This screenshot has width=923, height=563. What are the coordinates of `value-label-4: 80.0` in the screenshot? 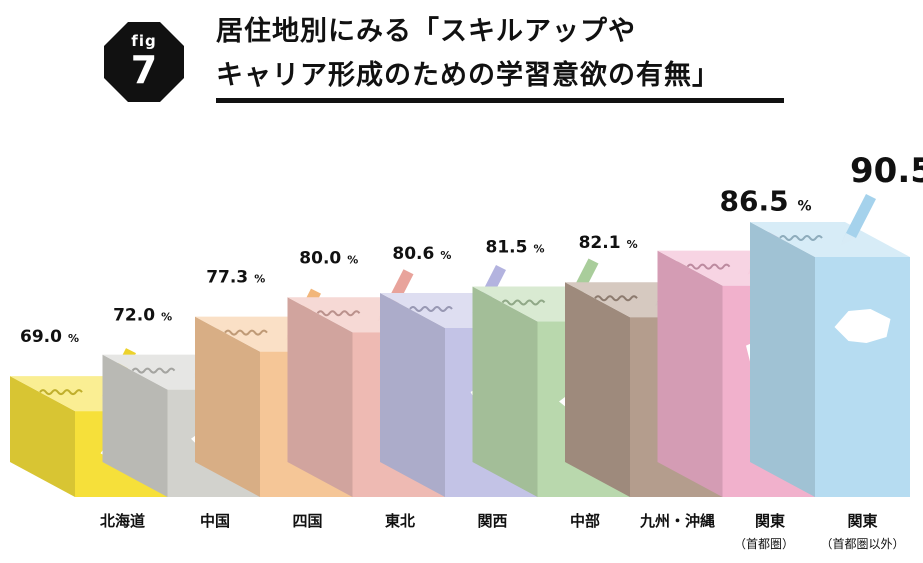 It's located at (320, 258).